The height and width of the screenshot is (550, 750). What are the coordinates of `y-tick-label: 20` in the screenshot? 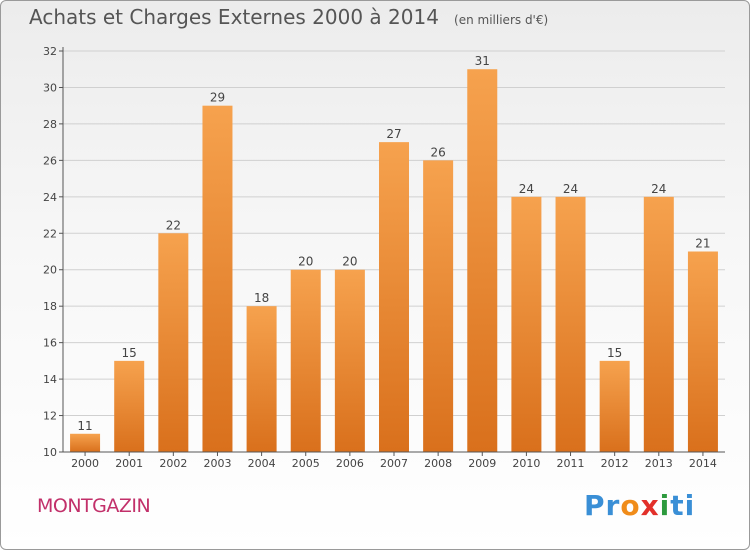 It's located at (50, 270).